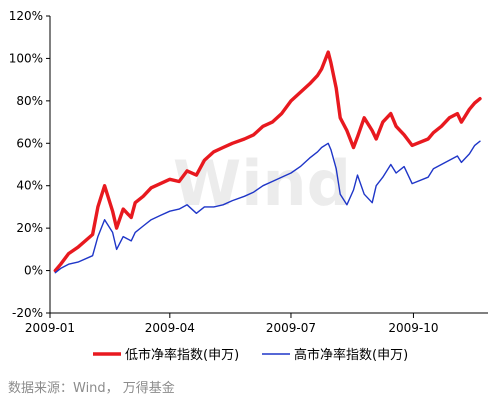  Describe the element at coordinates (33, 271) in the screenshot. I see `y-tick-label: 0%` at that location.